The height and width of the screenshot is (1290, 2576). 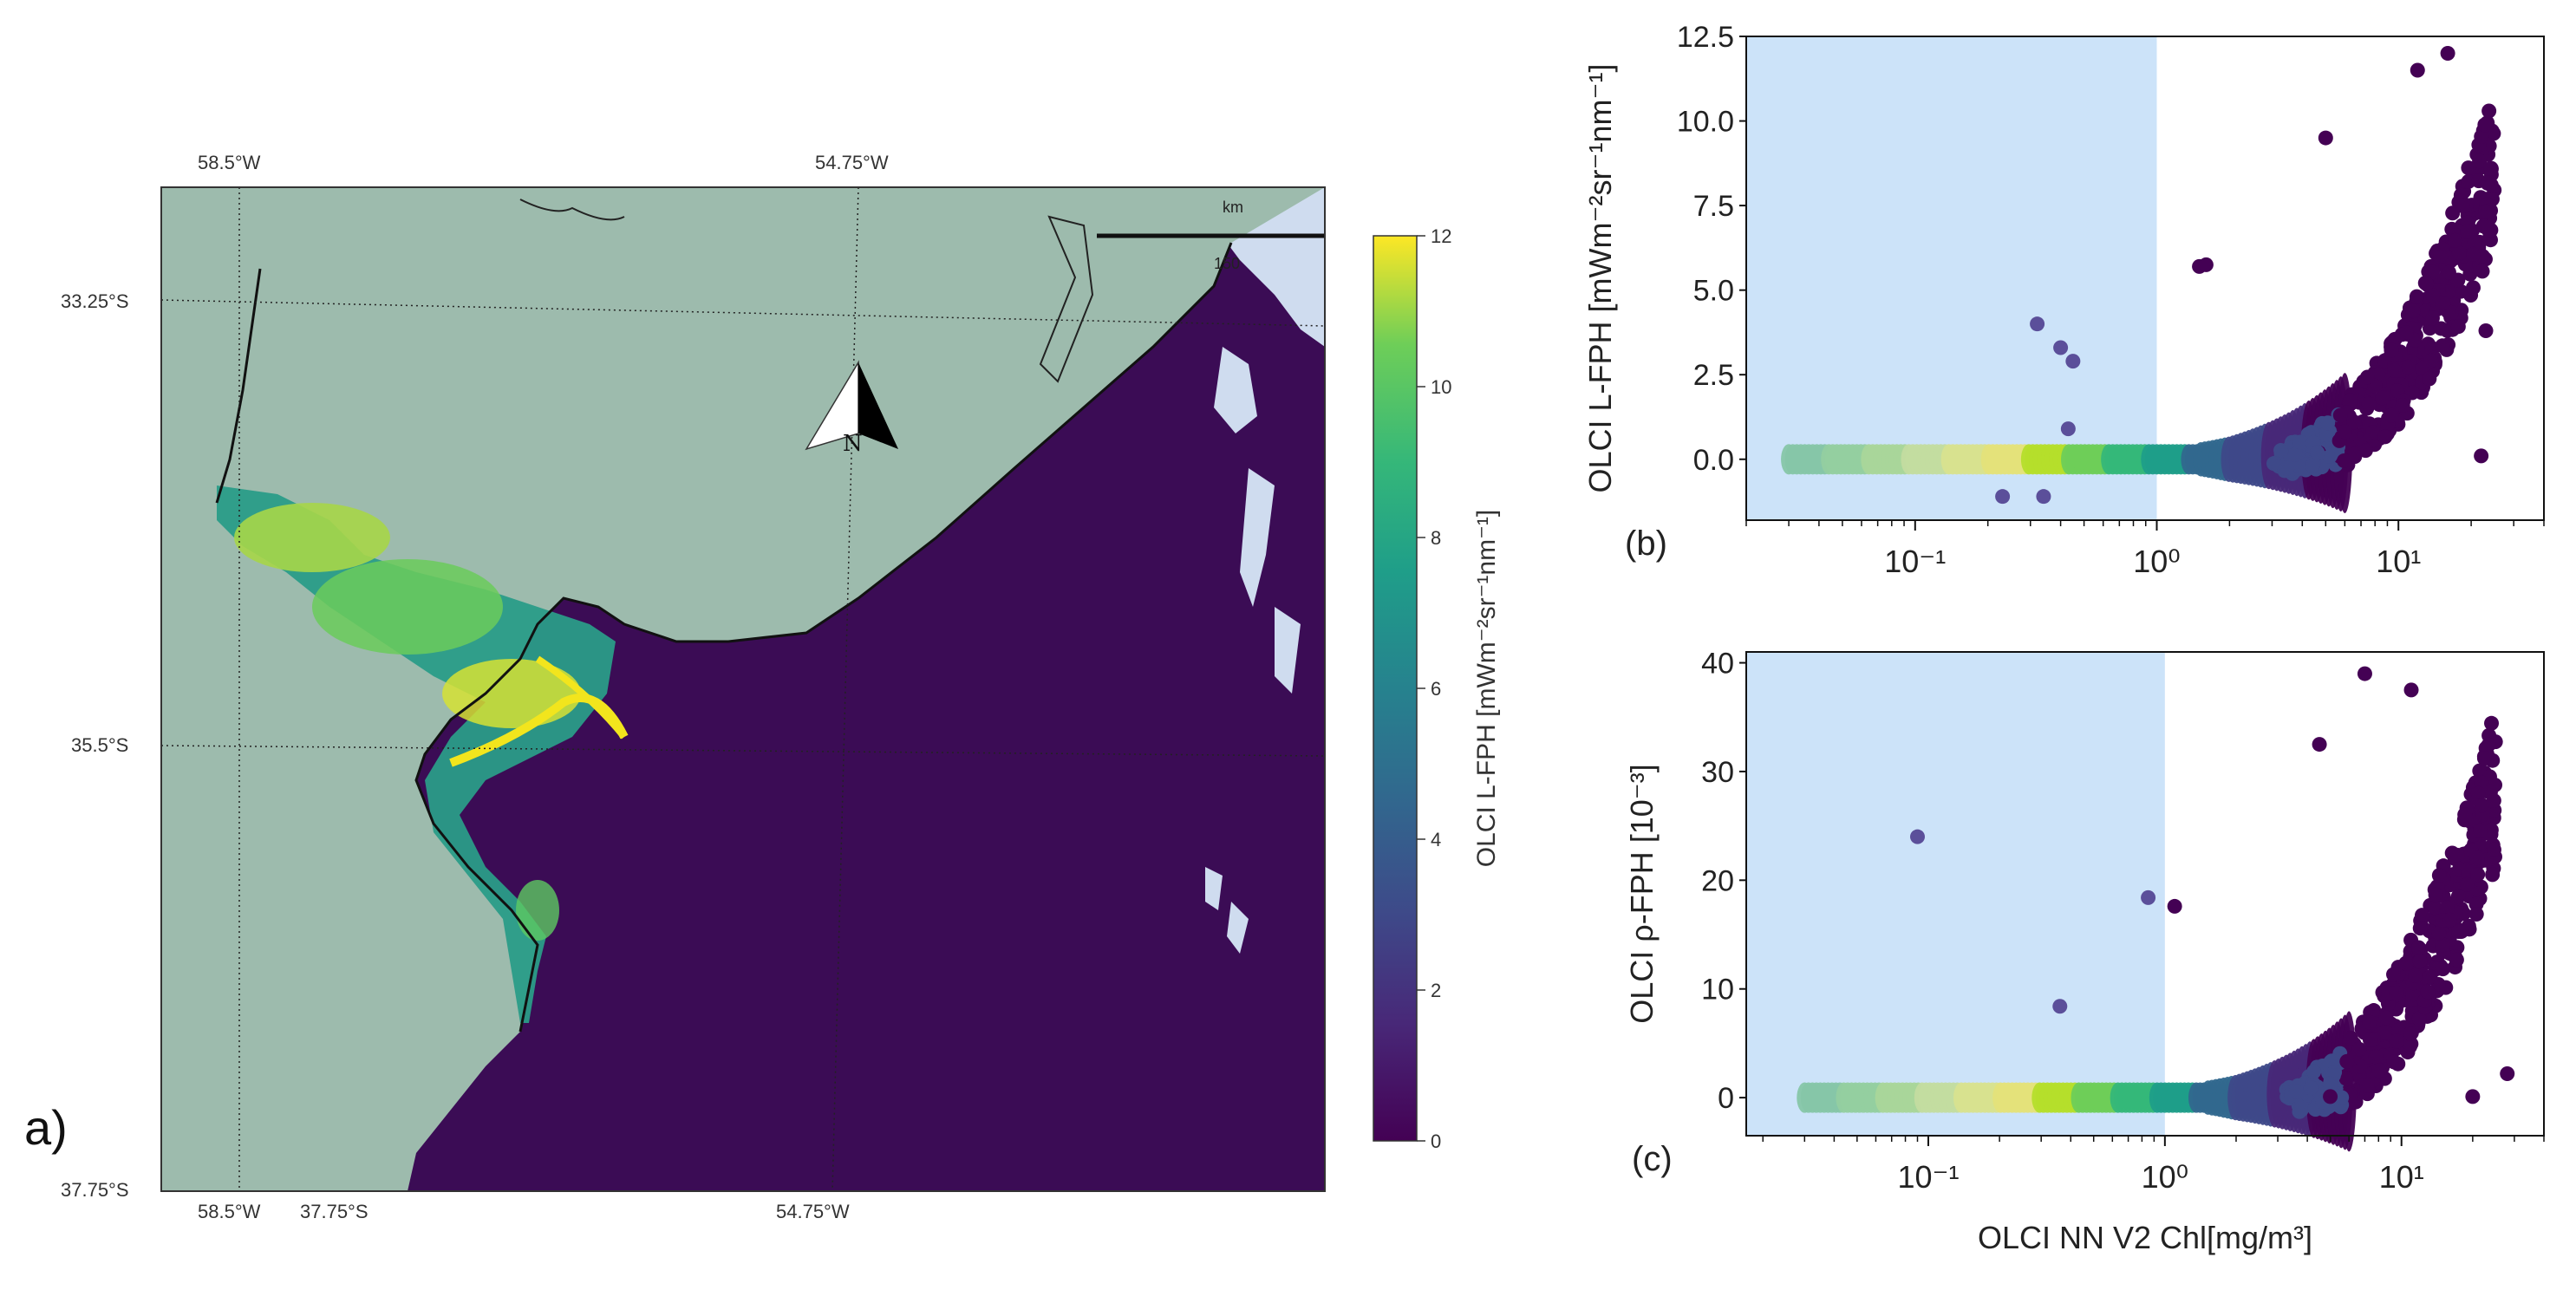 I want to click on estuary-plume, so click(x=417, y=754).